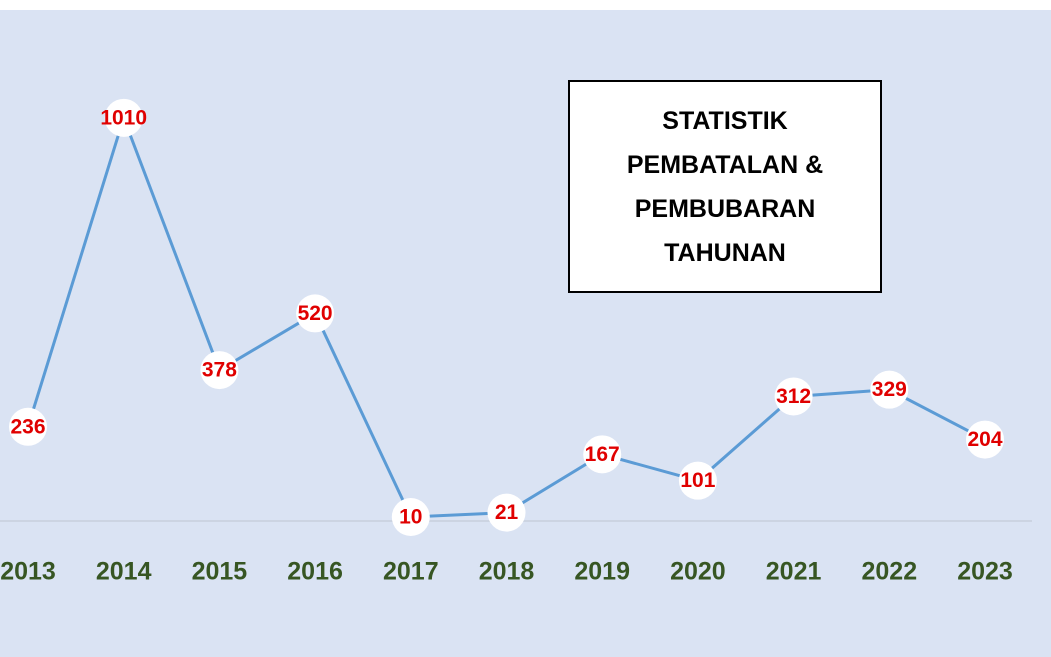 This screenshot has height=657, width=1051. What do you see at coordinates (28, 572) in the screenshot?
I see `x-tick-label: 2013` at bounding box center [28, 572].